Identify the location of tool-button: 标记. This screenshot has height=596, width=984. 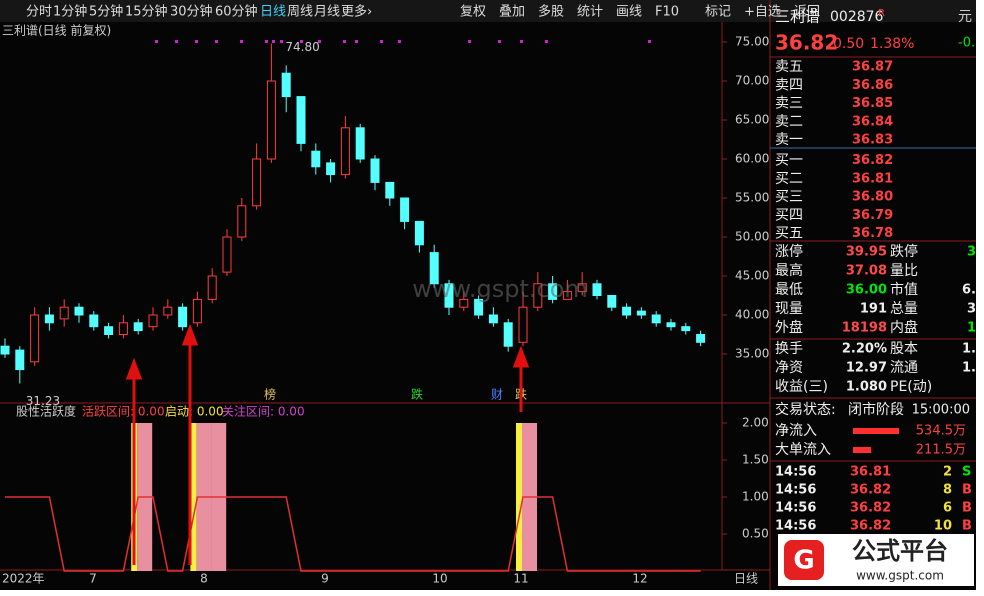
(718, 12).